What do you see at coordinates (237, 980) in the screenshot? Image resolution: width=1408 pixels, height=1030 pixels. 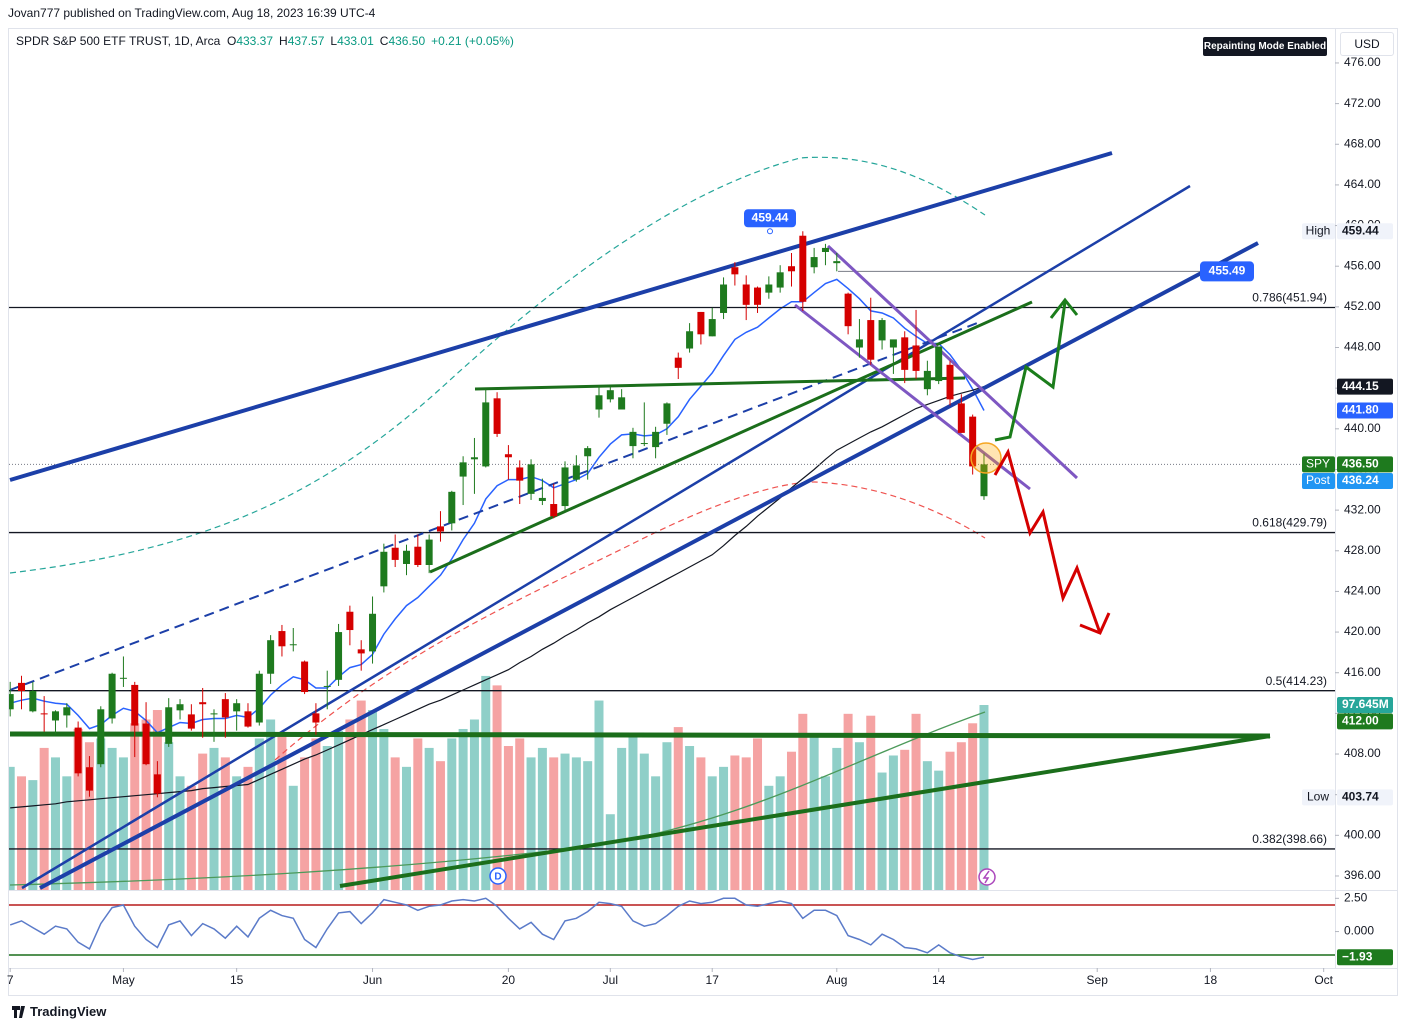 I see `x-tick-label: 15` at bounding box center [237, 980].